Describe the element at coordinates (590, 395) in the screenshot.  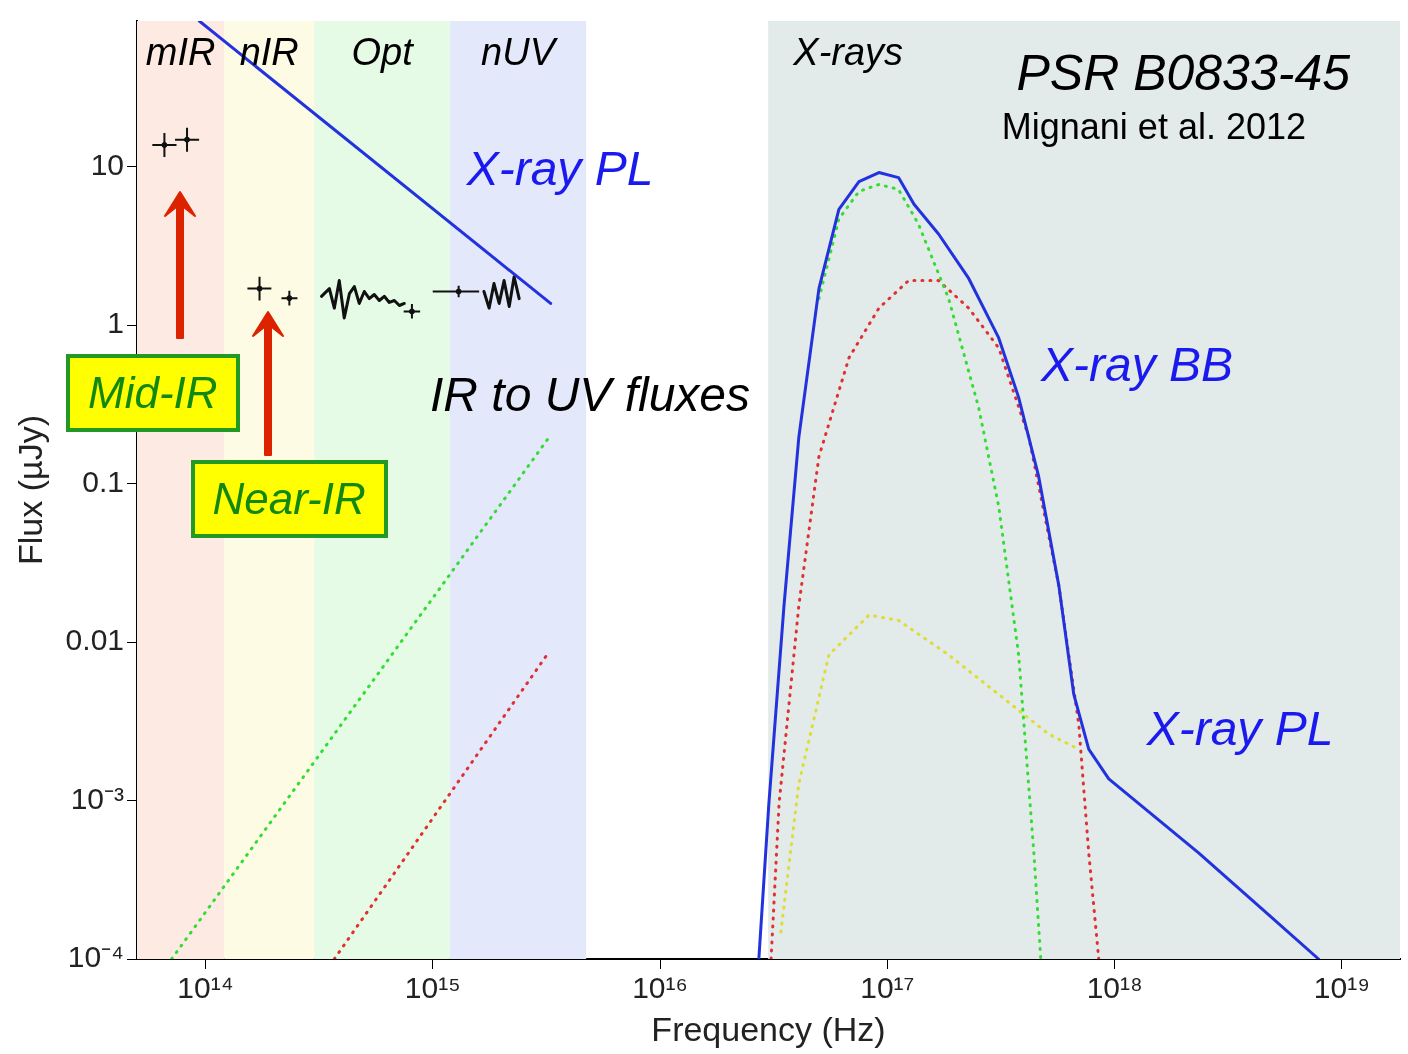
I see `annotation: IR to UV fluxes` at that location.